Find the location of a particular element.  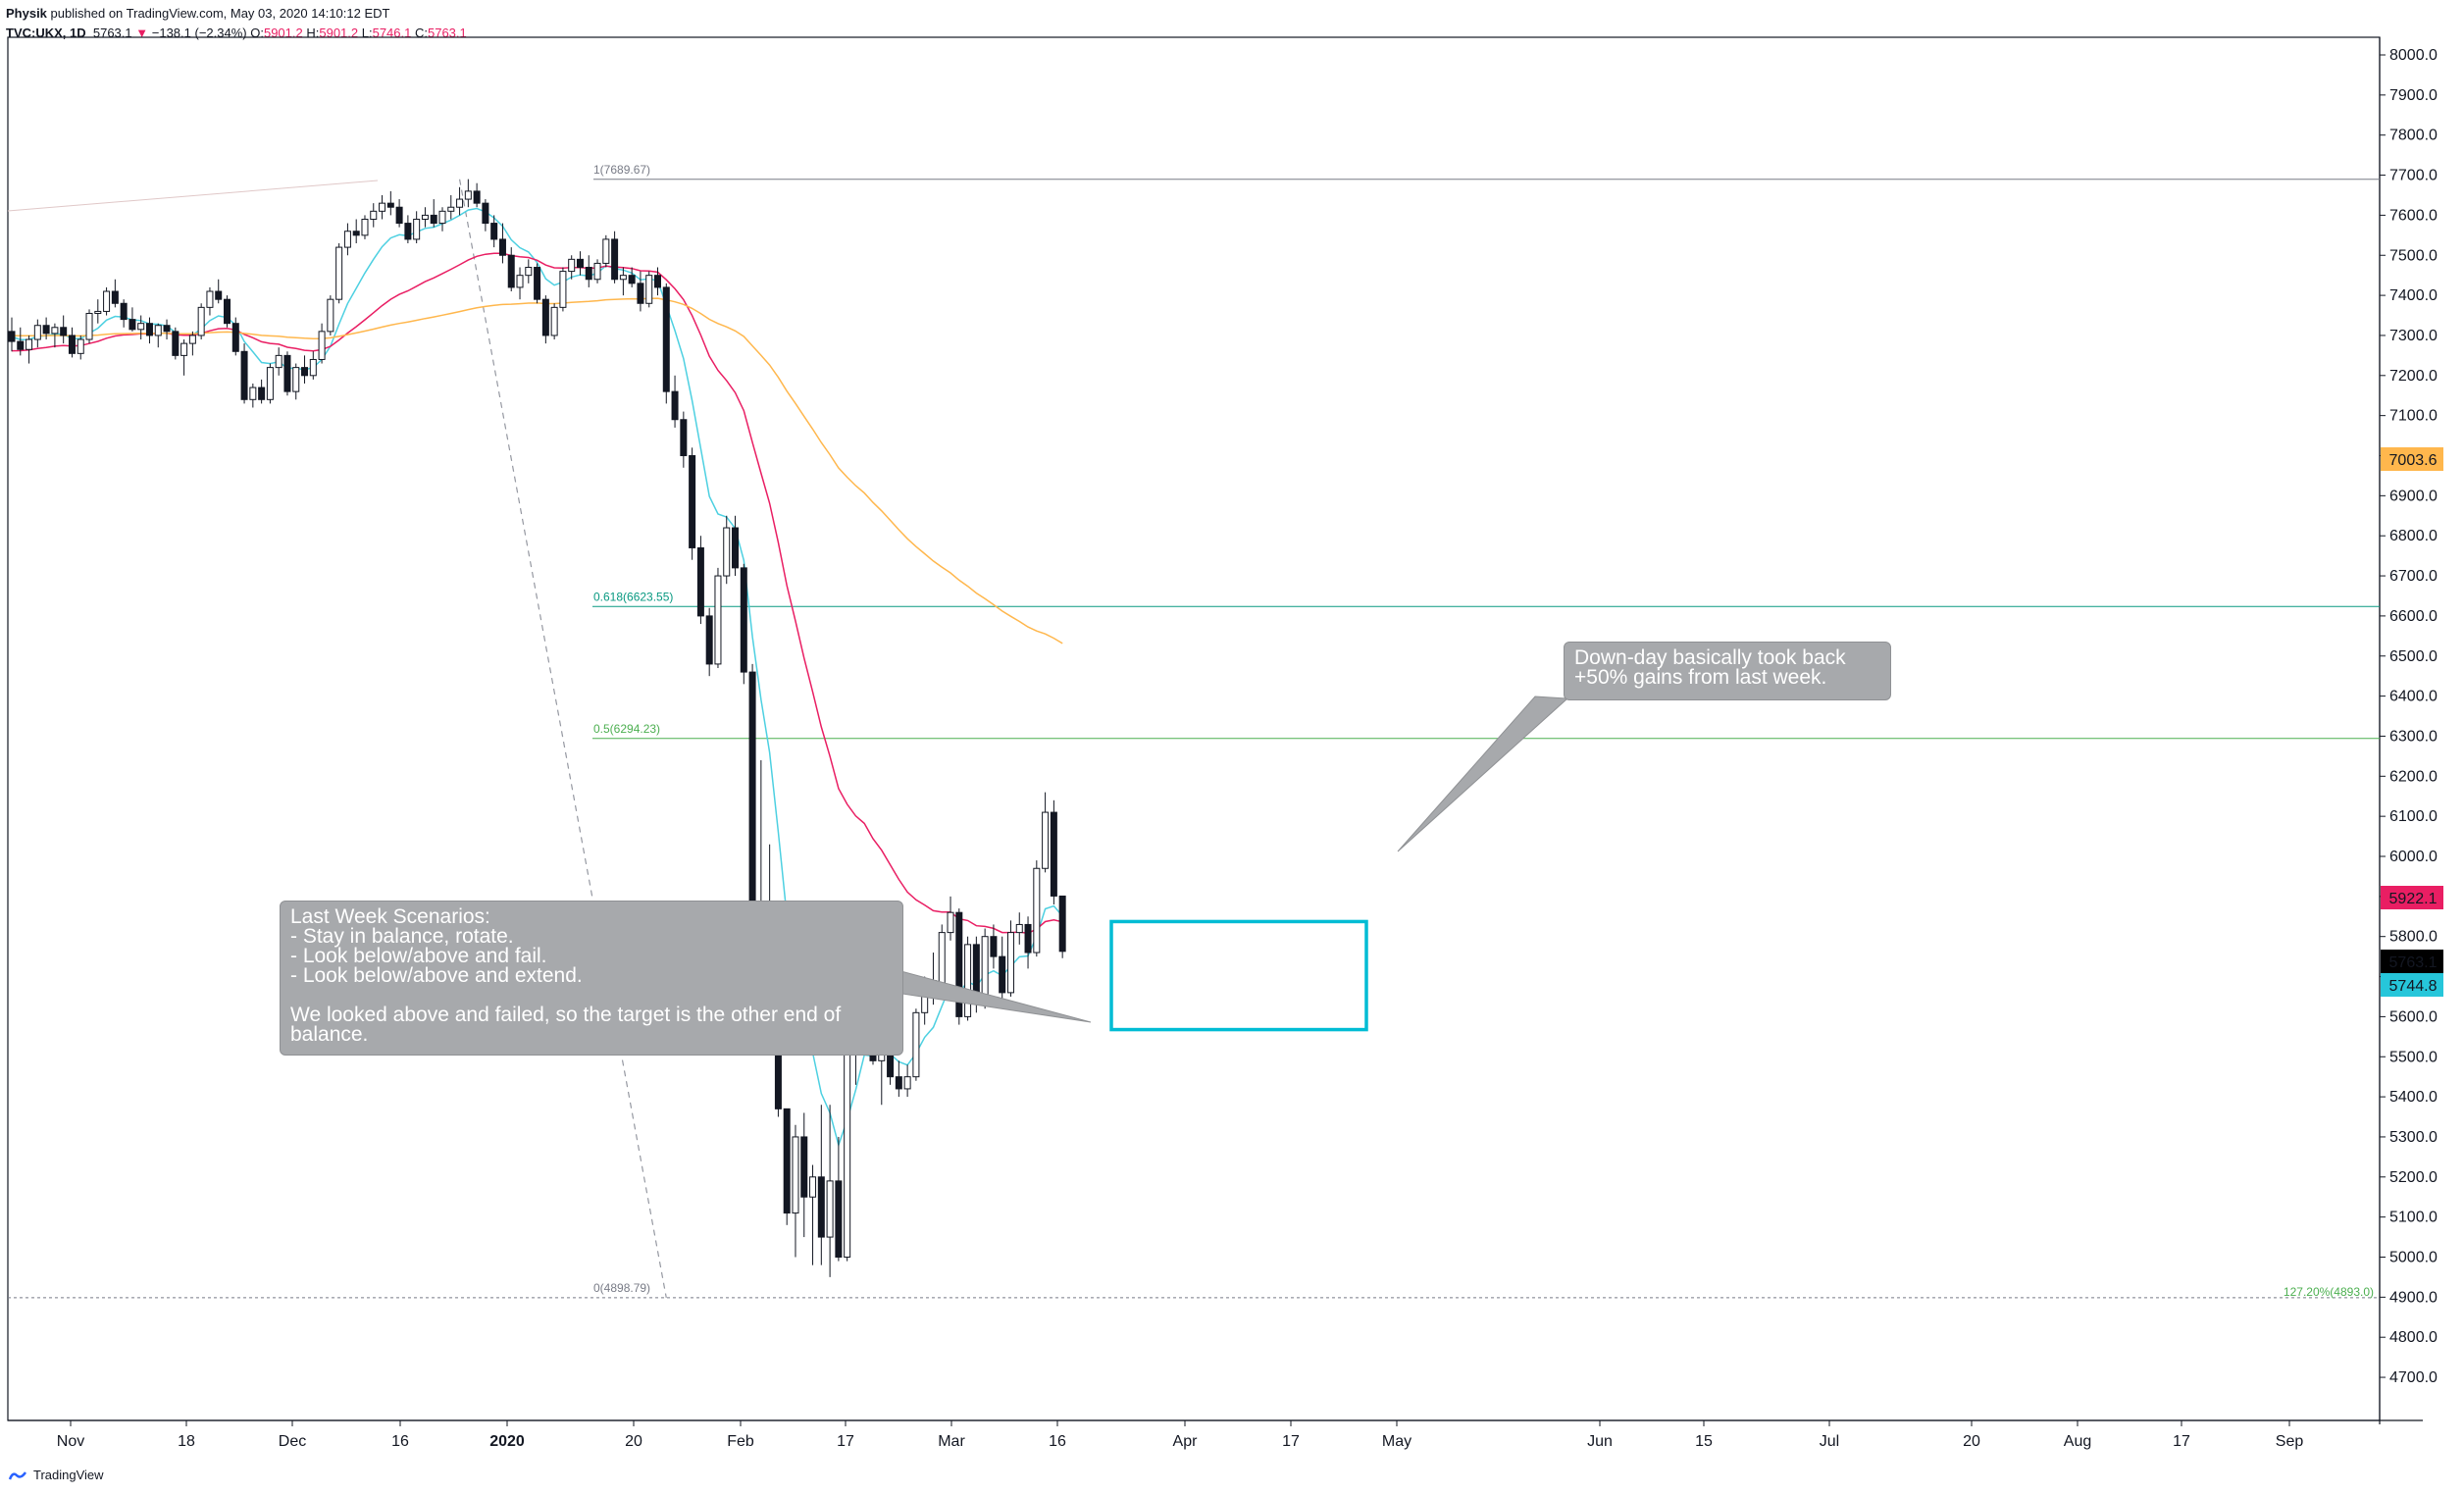

author-name: Physik is located at coordinates (26, 13).